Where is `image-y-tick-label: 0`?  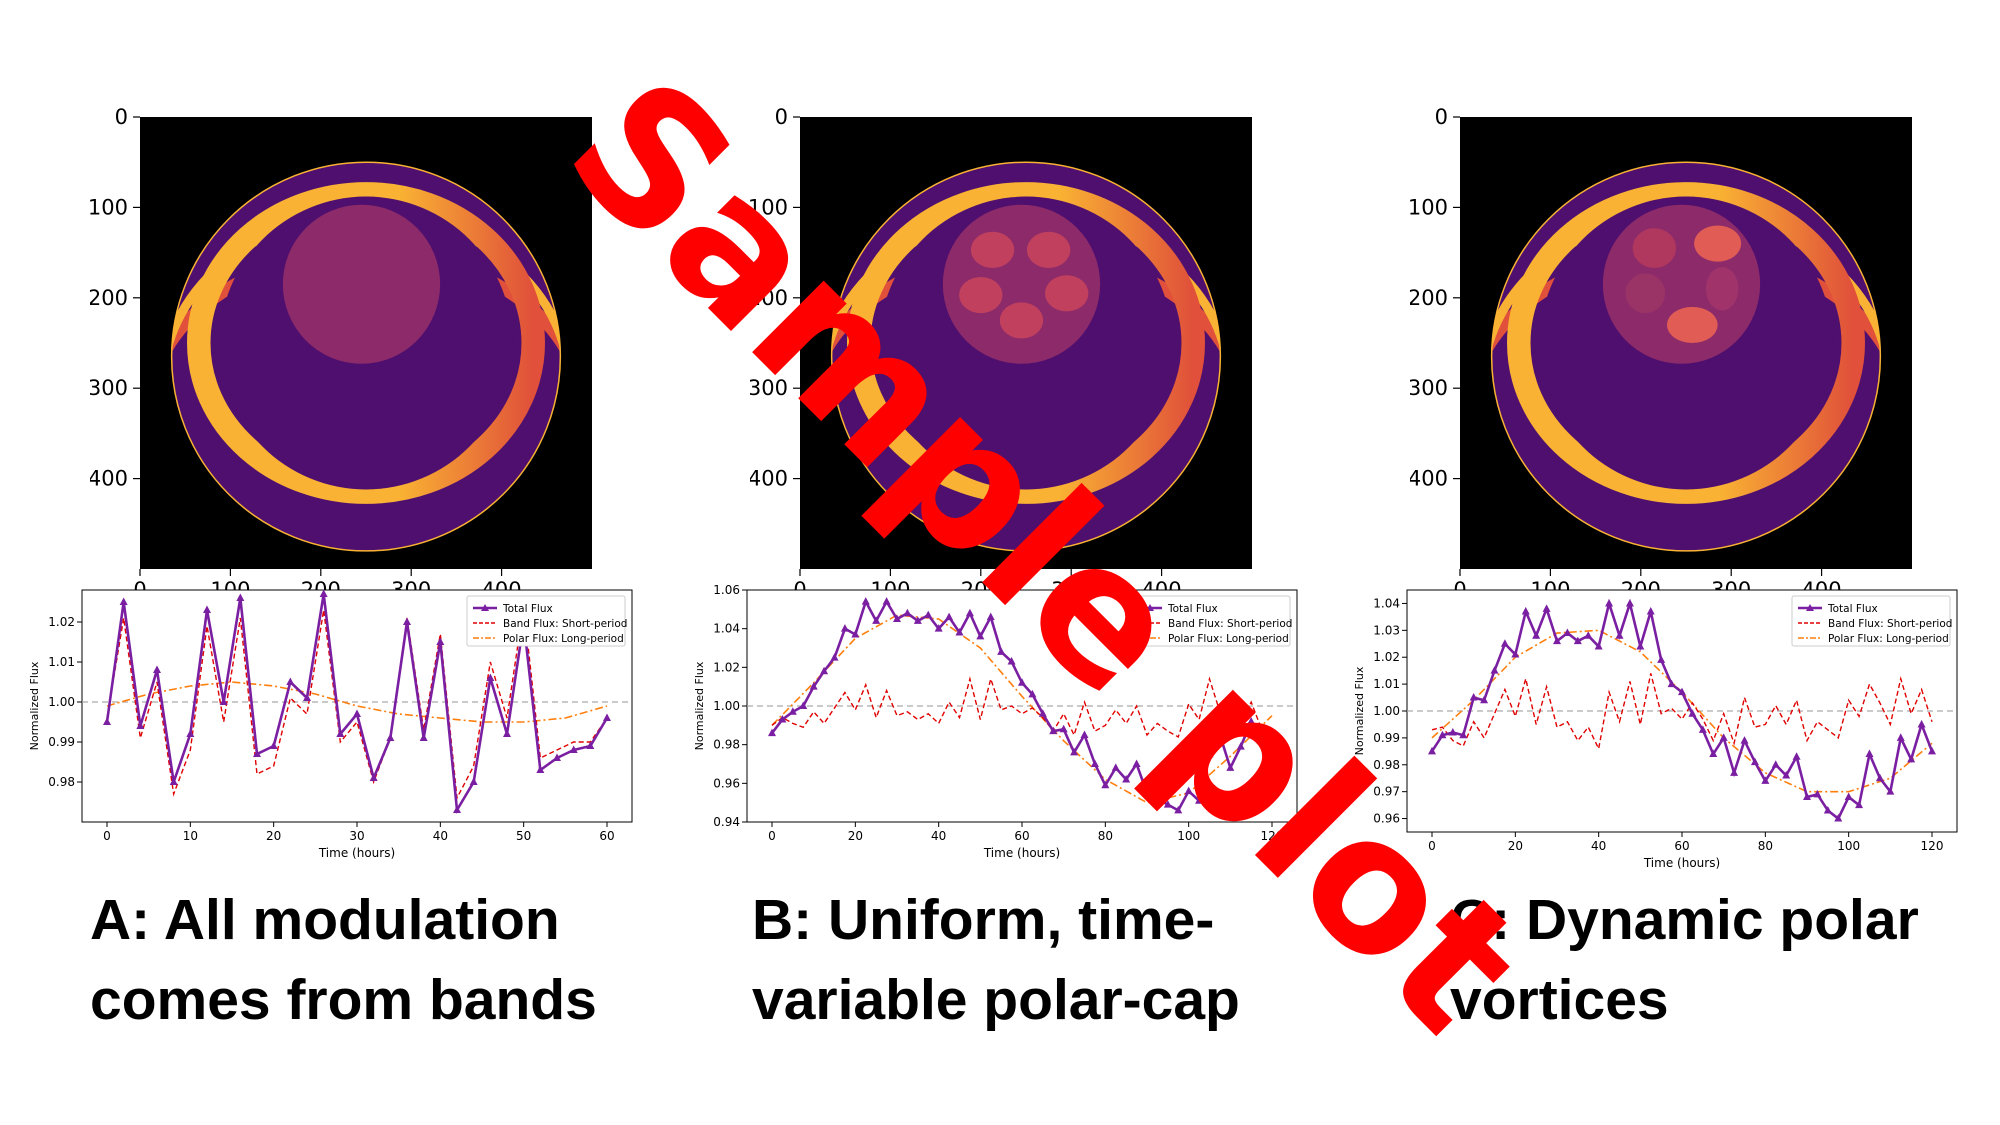 image-y-tick-label: 0 is located at coordinates (1441, 117).